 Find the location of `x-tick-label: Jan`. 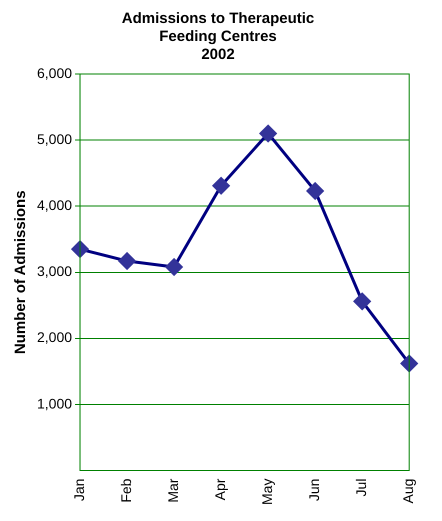

x-tick-label: Jan is located at coordinates (78, 490).